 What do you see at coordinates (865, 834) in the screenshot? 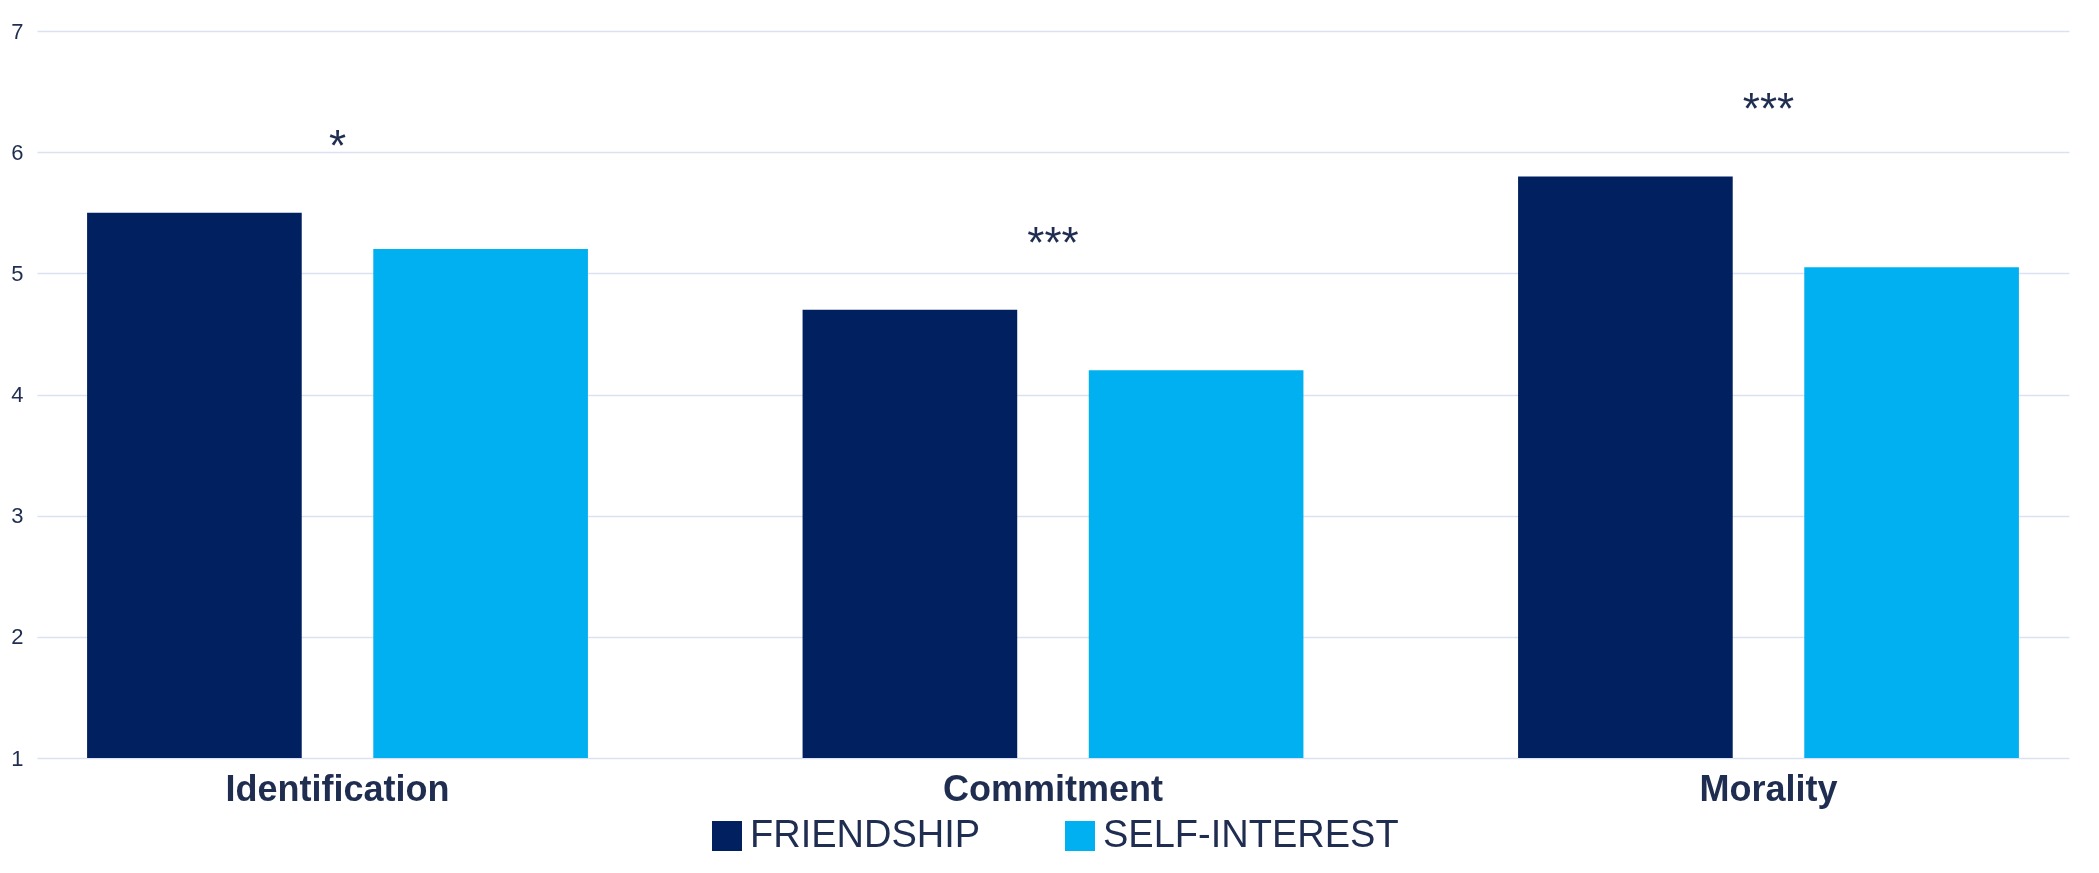
I see `legend-label: FRIENDSHIP` at bounding box center [865, 834].